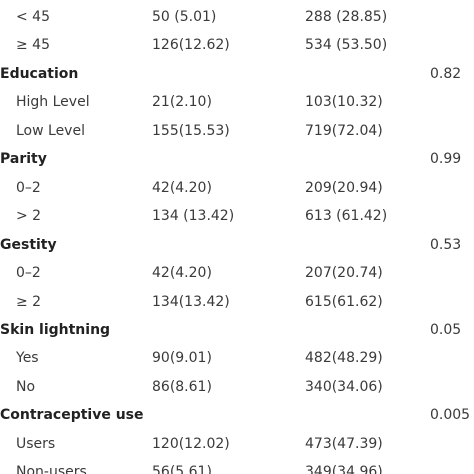  Describe the element at coordinates (36, 443) in the screenshot. I see `row-label: Users` at that location.